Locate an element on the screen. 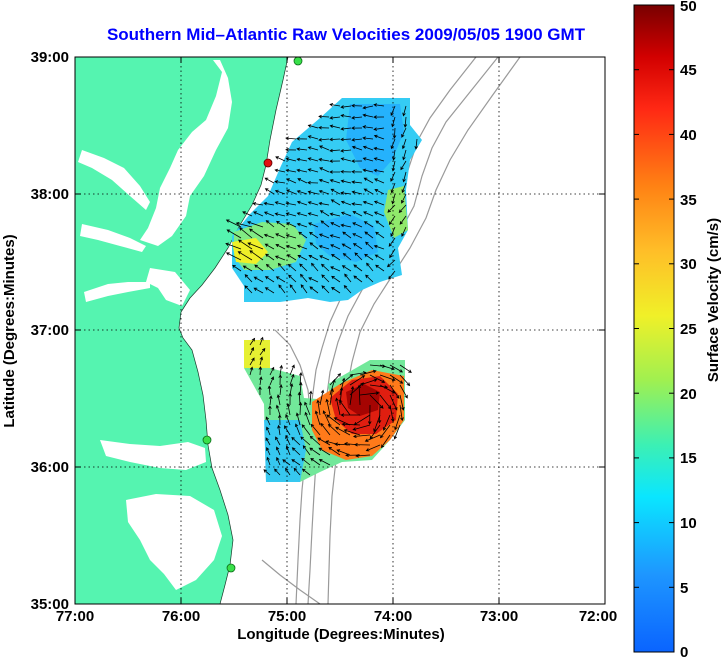 The height and width of the screenshot is (659, 724). velocity-patch-north-weak is located at coordinates (375, 140).